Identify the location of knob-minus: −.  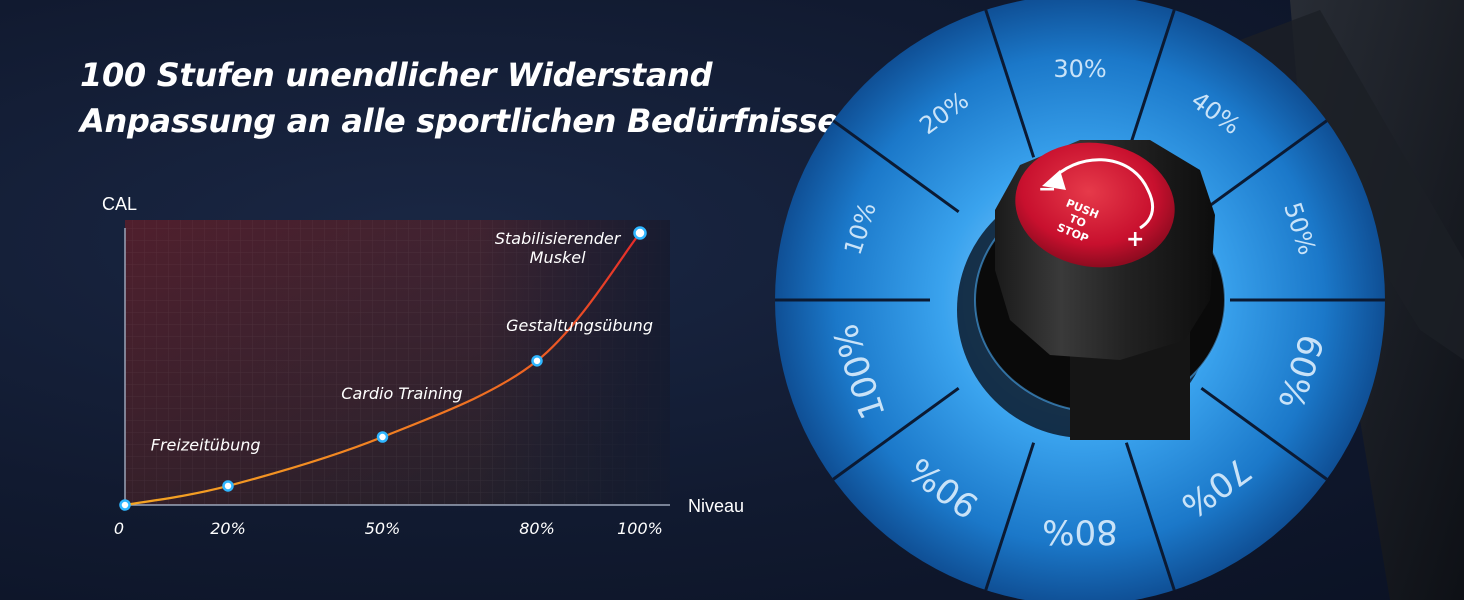
(1047, 189).